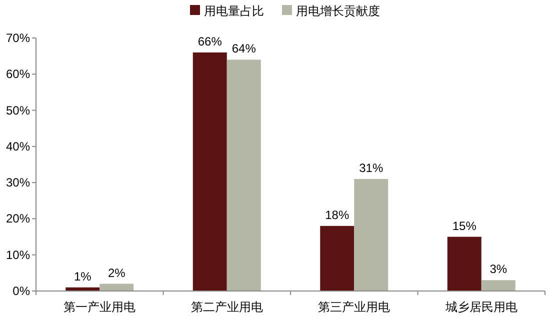  Describe the element at coordinates (234, 11) in the screenshot. I see `legend-label: 用电量占比` at that location.